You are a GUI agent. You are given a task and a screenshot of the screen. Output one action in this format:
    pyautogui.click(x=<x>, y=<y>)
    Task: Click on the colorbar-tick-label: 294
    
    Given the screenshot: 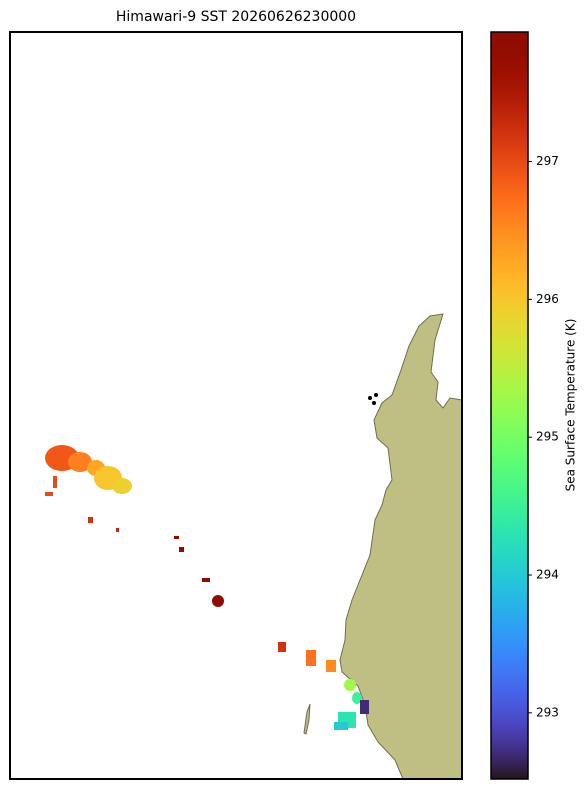 What is the action you would take?
    pyautogui.click(x=547, y=575)
    